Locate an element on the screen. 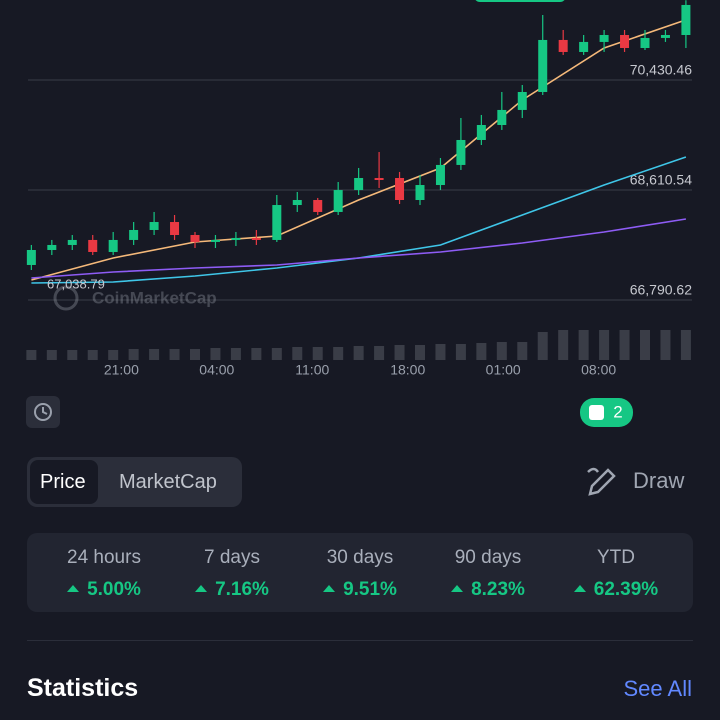 The image size is (720, 720). period-label: YTD is located at coordinates (616, 557).